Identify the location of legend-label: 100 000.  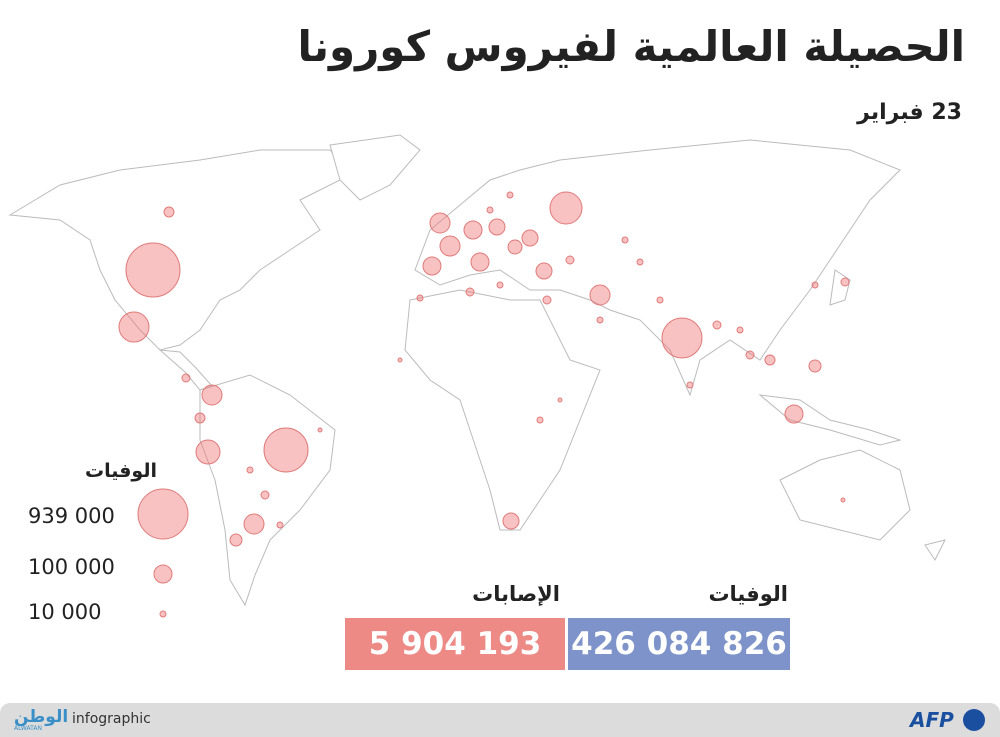
(71, 567).